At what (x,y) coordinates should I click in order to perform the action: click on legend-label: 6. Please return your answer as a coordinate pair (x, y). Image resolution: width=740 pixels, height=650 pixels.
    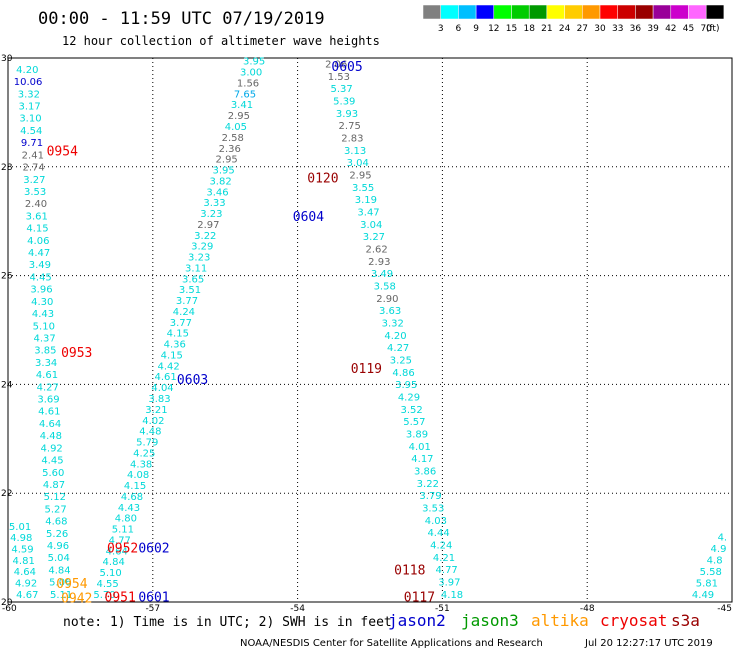
    Looking at the image, I should click on (459, 29).